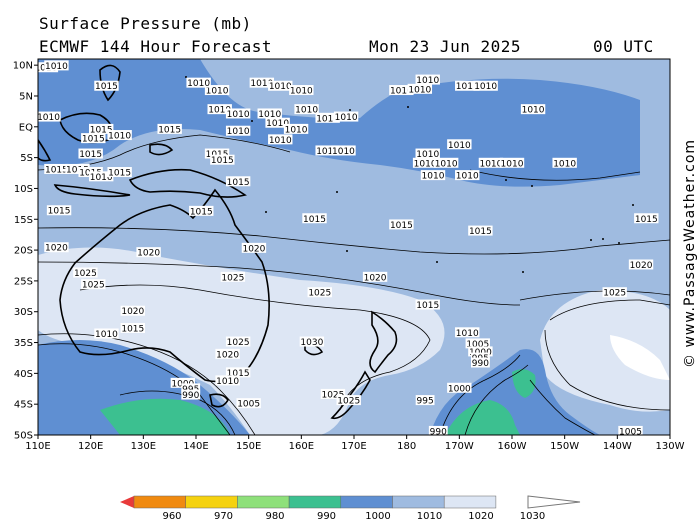  I want to click on lon-label: 110E, so click(37, 446).